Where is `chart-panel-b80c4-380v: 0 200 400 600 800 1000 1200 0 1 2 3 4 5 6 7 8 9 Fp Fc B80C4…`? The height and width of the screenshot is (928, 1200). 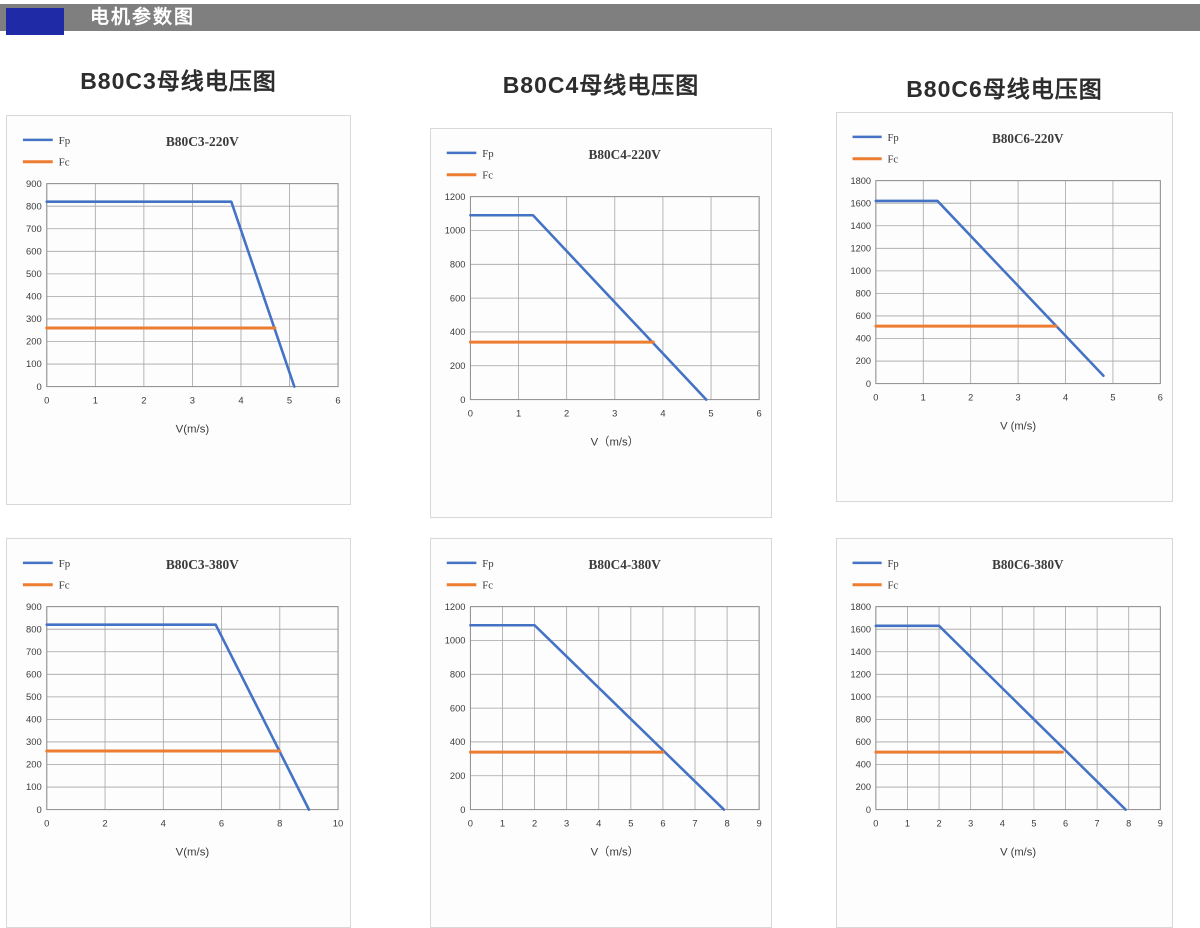 chart-panel-b80c4-380v: 0 200 400 600 800 1000 1200 0 1 2 3 4 5 6 7 8 9 Fp Fc B80C4… is located at coordinates (601, 733).